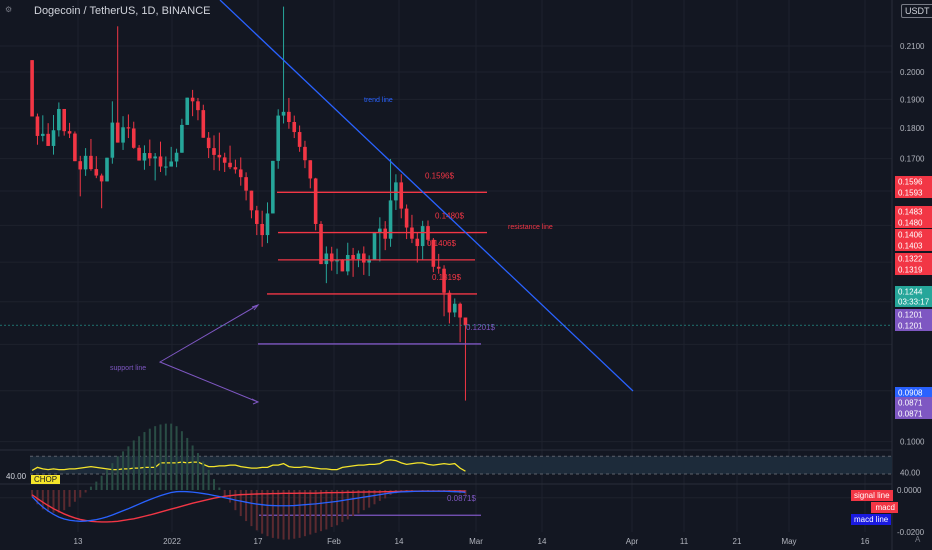 This screenshot has height=550, width=932. I want to click on price-tick-3: 0.1800, so click(912, 128).